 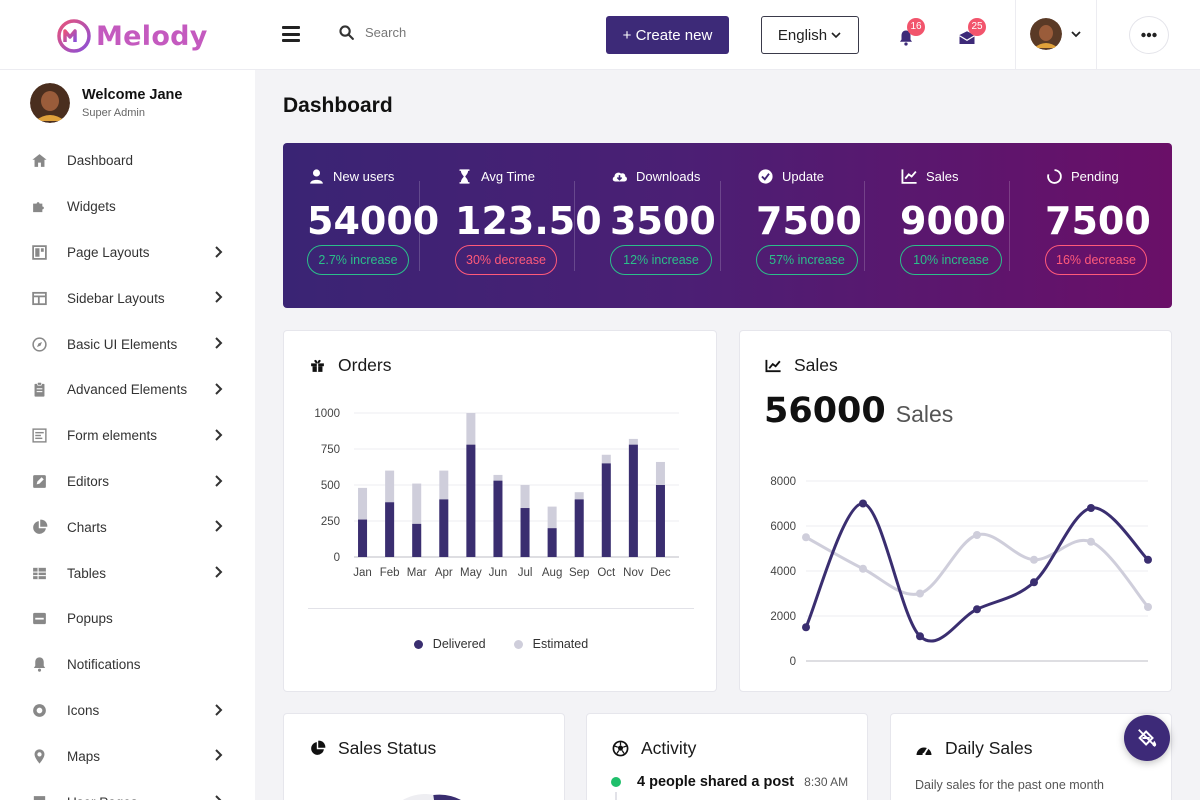 What do you see at coordinates (127, 711) in the screenshot?
I see `sidebar-item-icons: Icons` at bounding box center [127, 711].